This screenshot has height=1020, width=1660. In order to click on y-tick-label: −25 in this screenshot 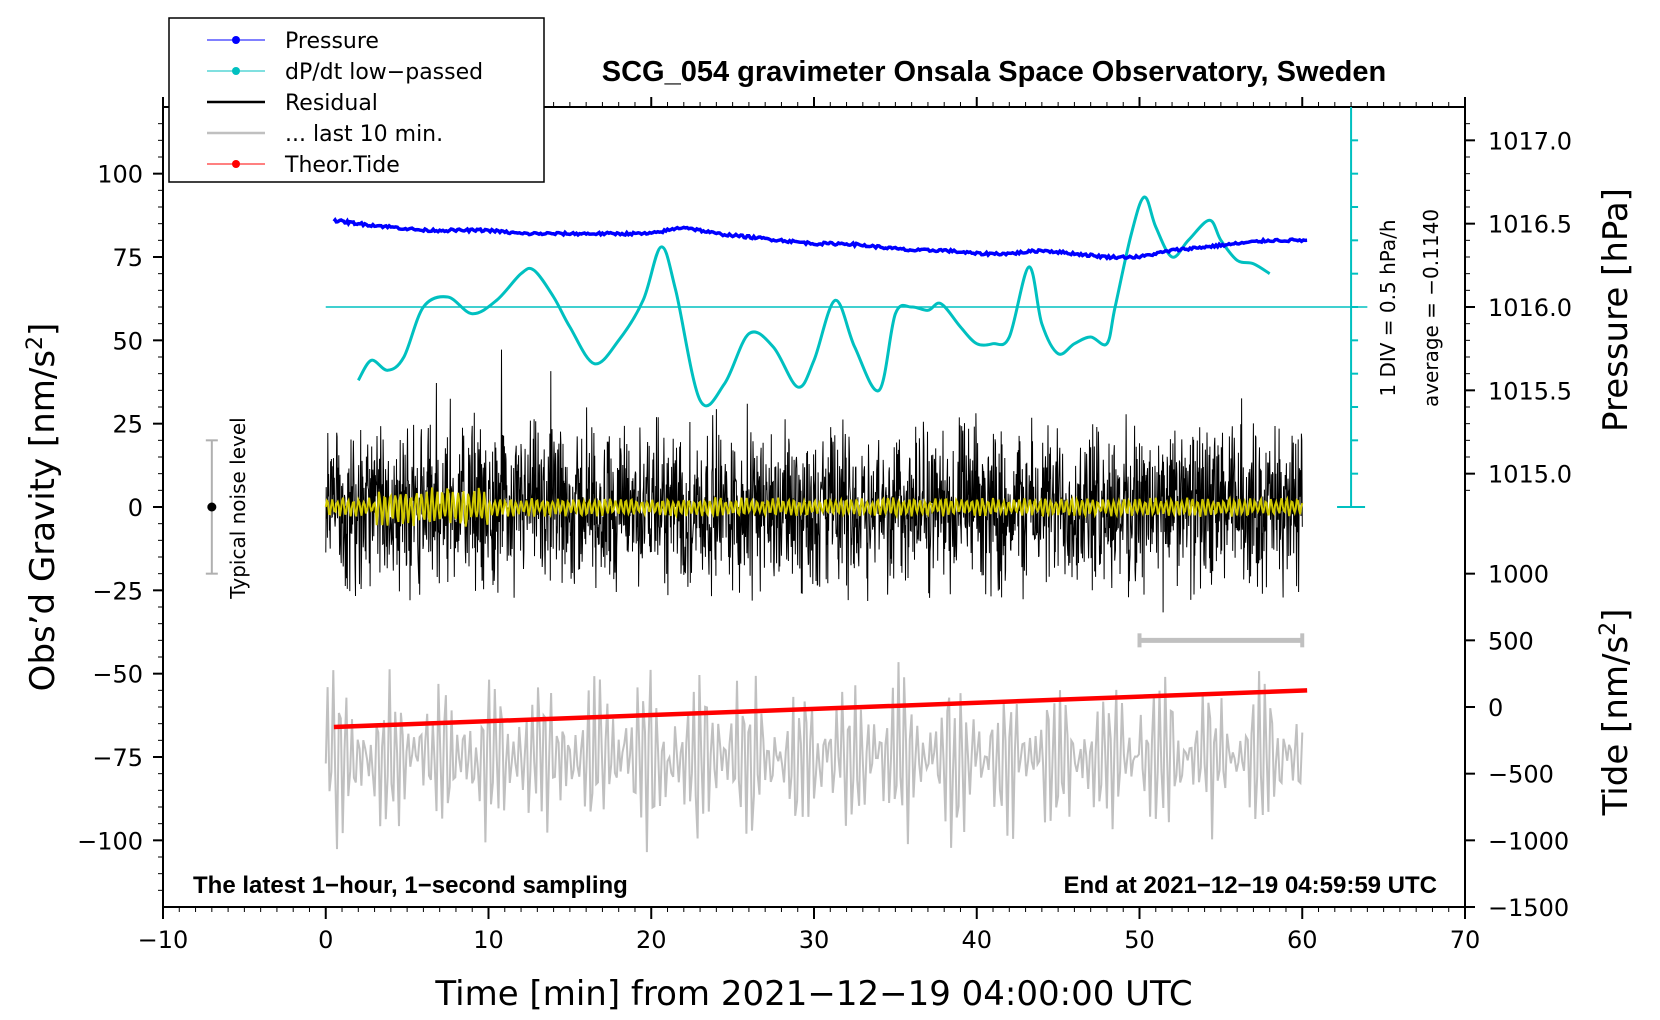, I will do `click(117, 591)`.